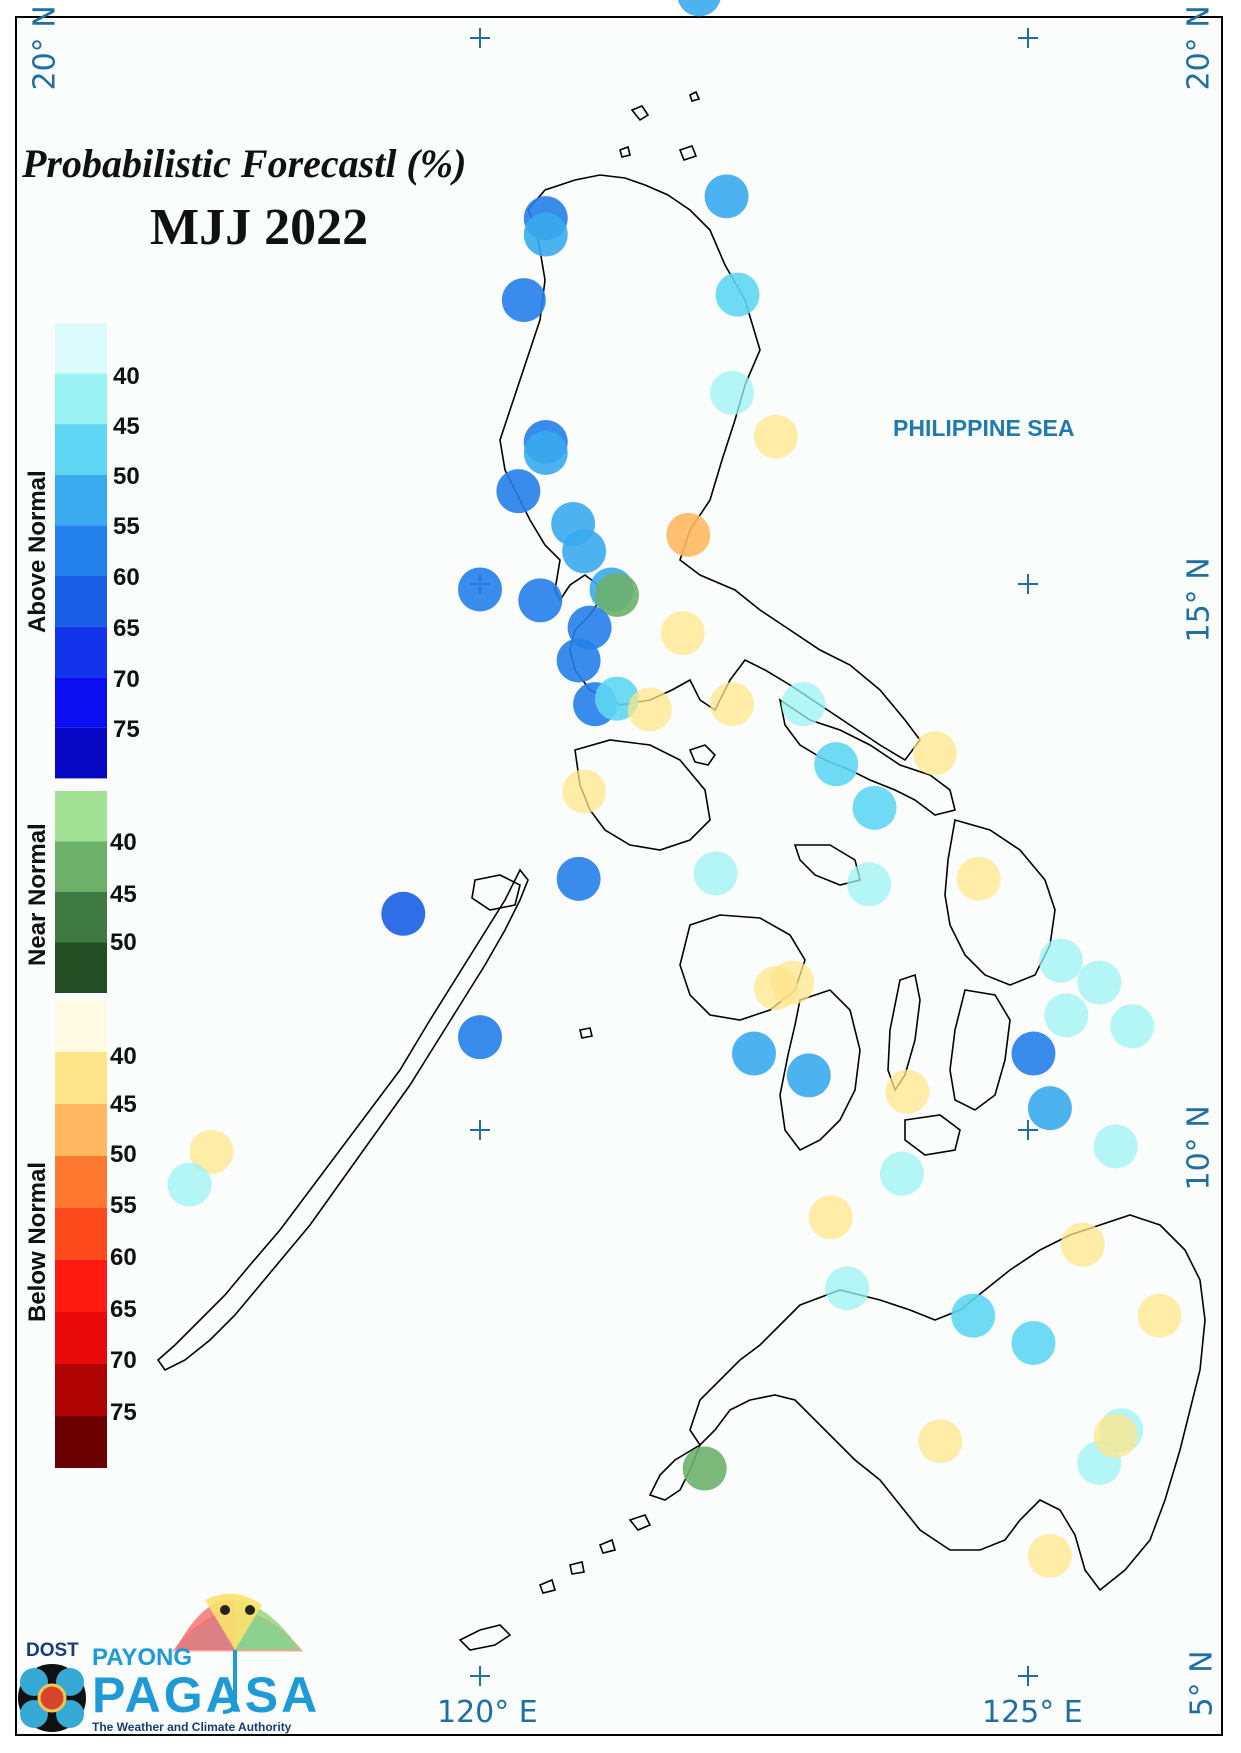 The height and width of the screenshot is (1753, 1241). What do you see at coordinates (1032, 1712) in the screenshot?
I see `lon-label-125: 125° E` at bounding box center [1032, 1712].